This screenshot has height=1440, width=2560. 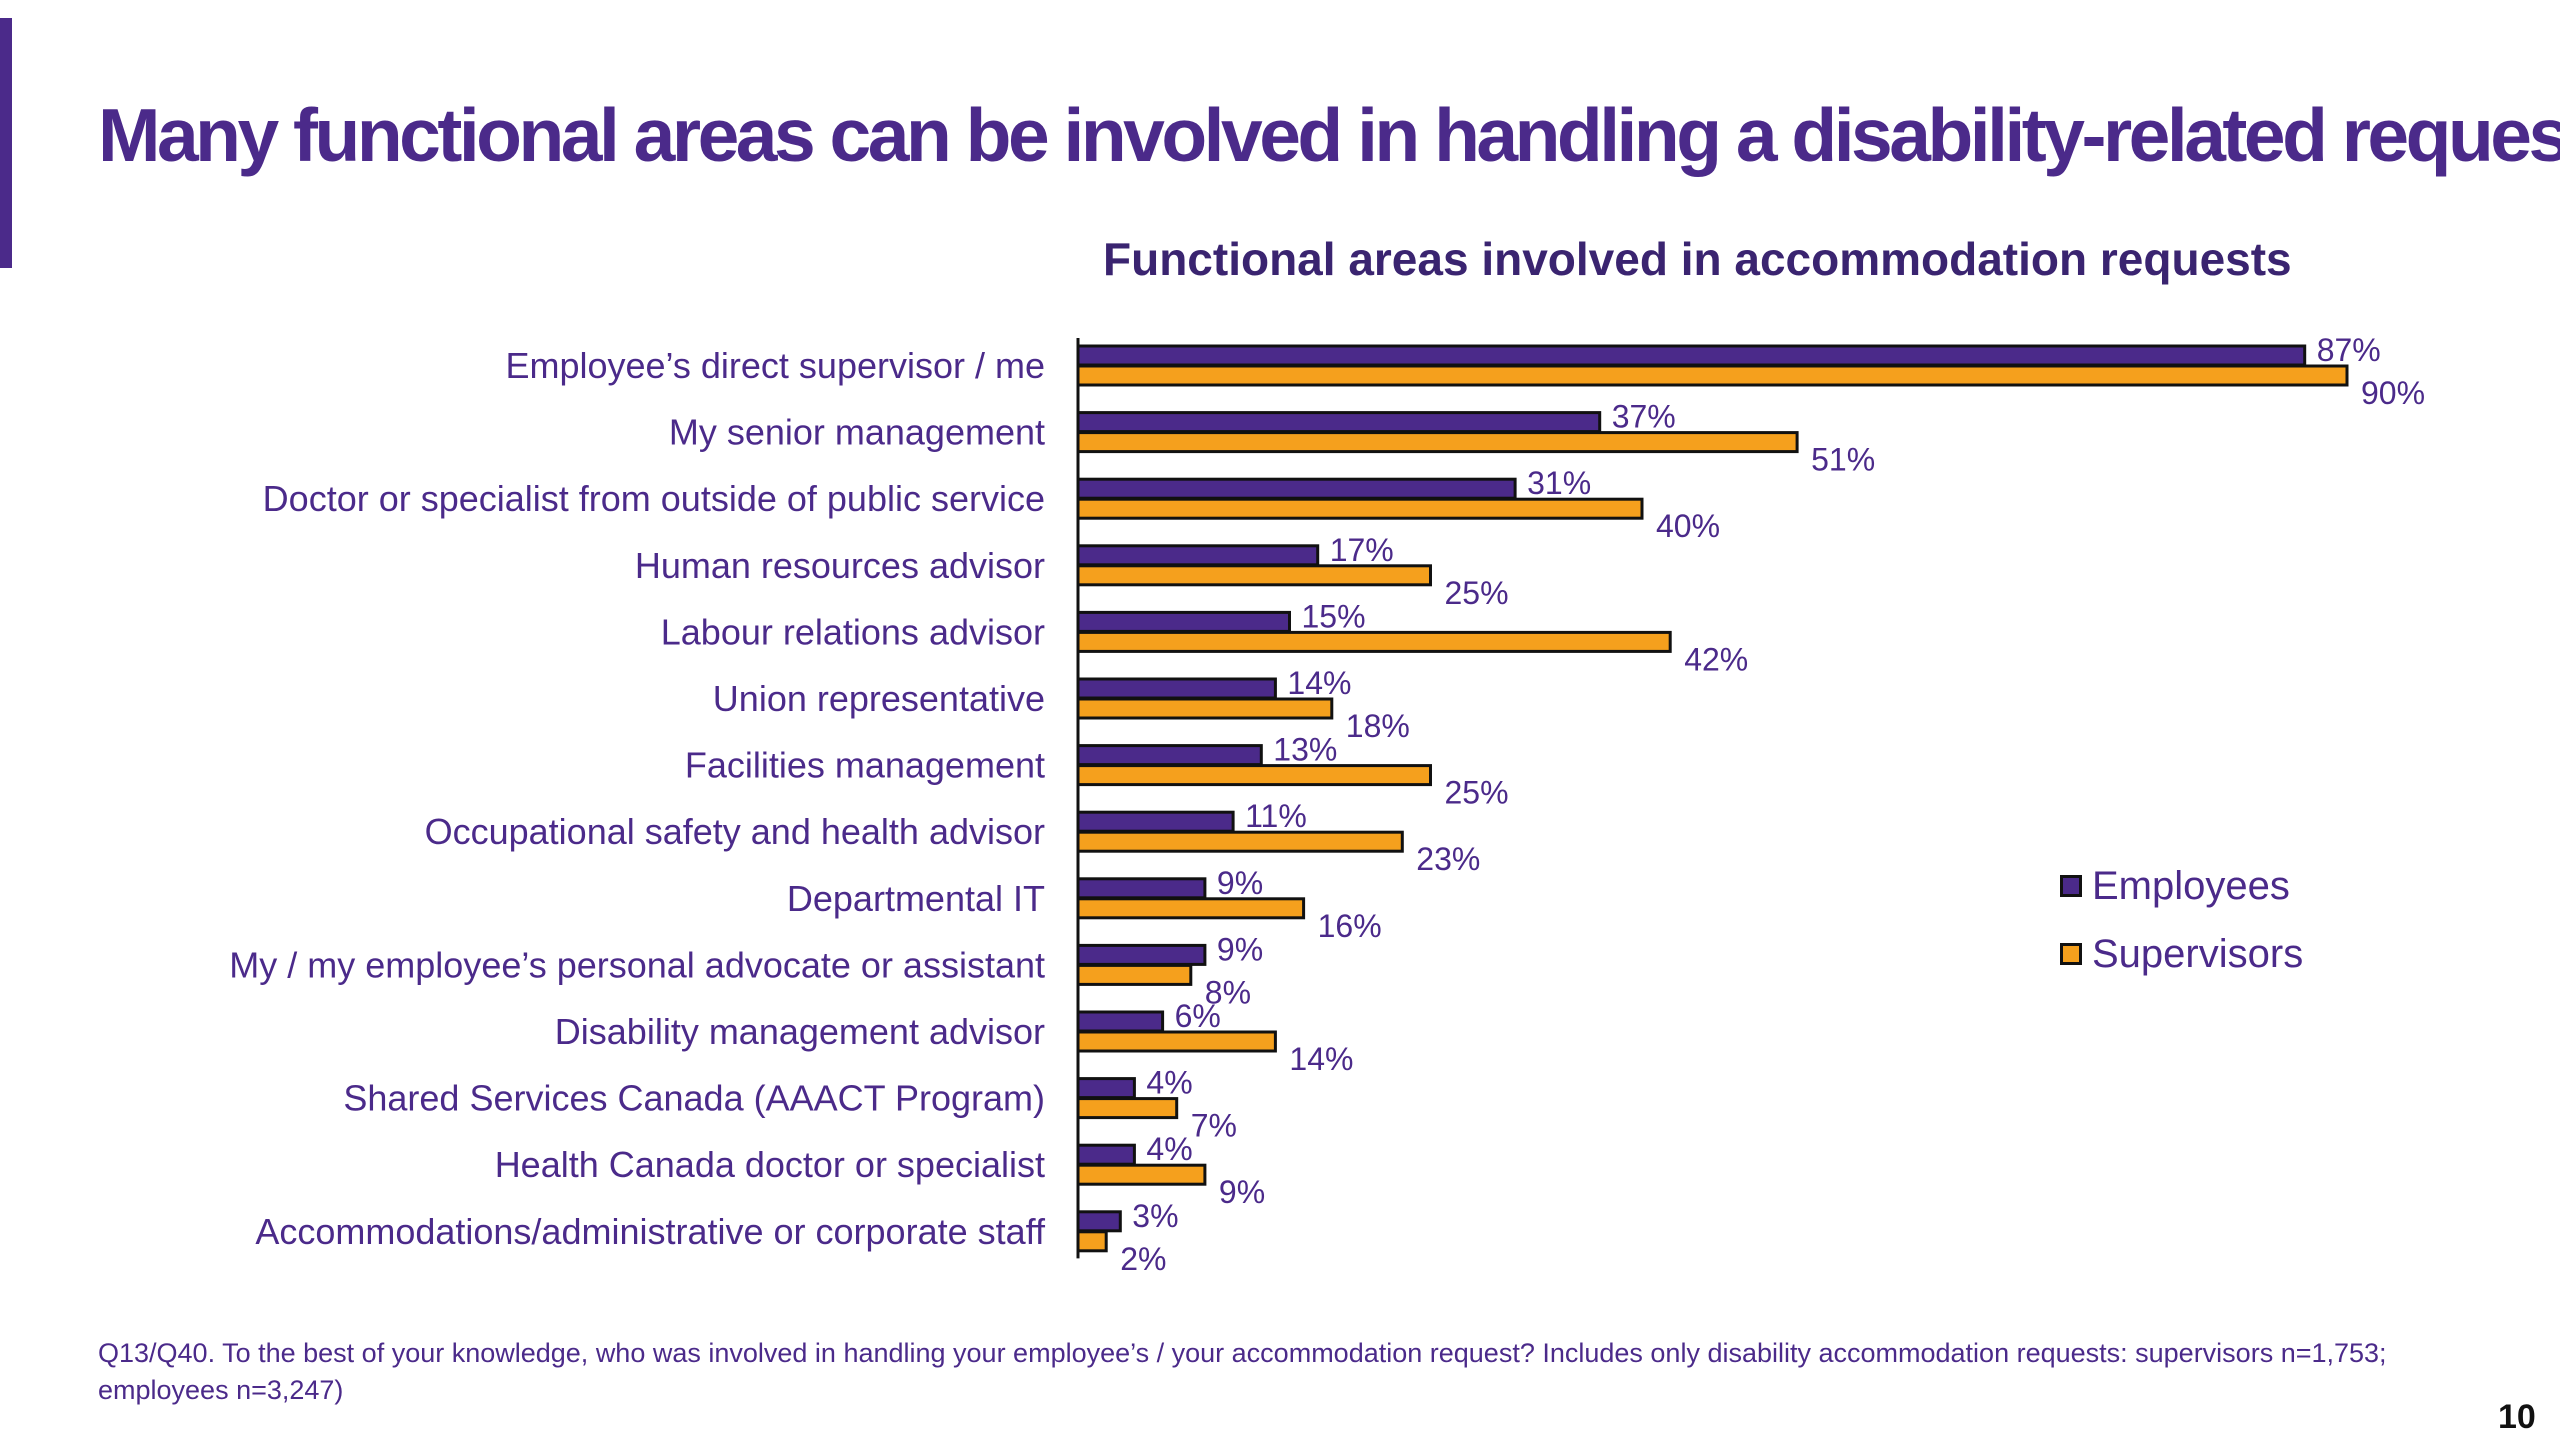 What do you see at coordinates (2349, 350) in the screenshot?
I see `data-label-employees-employee-s-direct-supervisor-me: 87%` at bounding box center [2349, 350].